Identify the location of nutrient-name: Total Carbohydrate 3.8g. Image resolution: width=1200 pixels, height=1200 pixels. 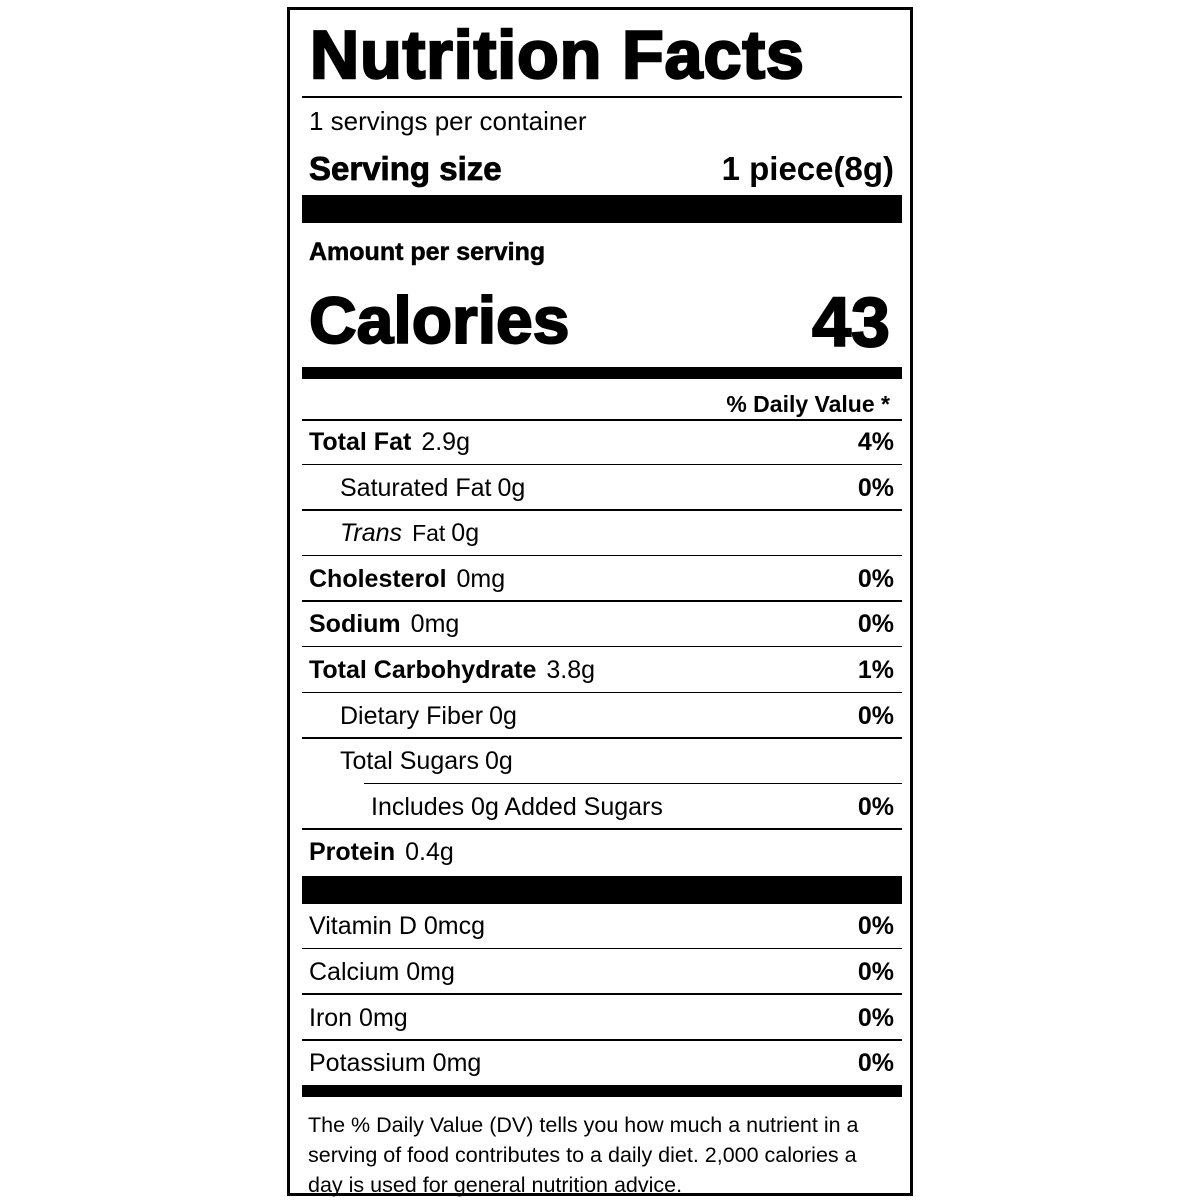
(452, 670).